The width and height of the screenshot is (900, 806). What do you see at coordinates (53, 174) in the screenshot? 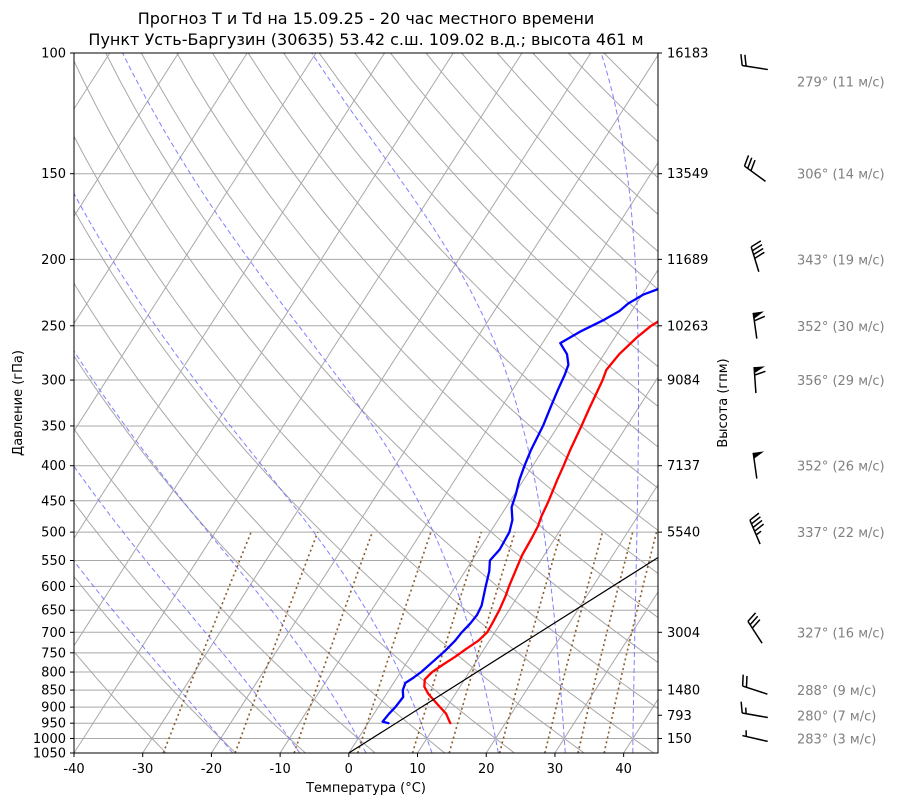
I see `y-tick-label: 150` at bounding box center [53, 174].